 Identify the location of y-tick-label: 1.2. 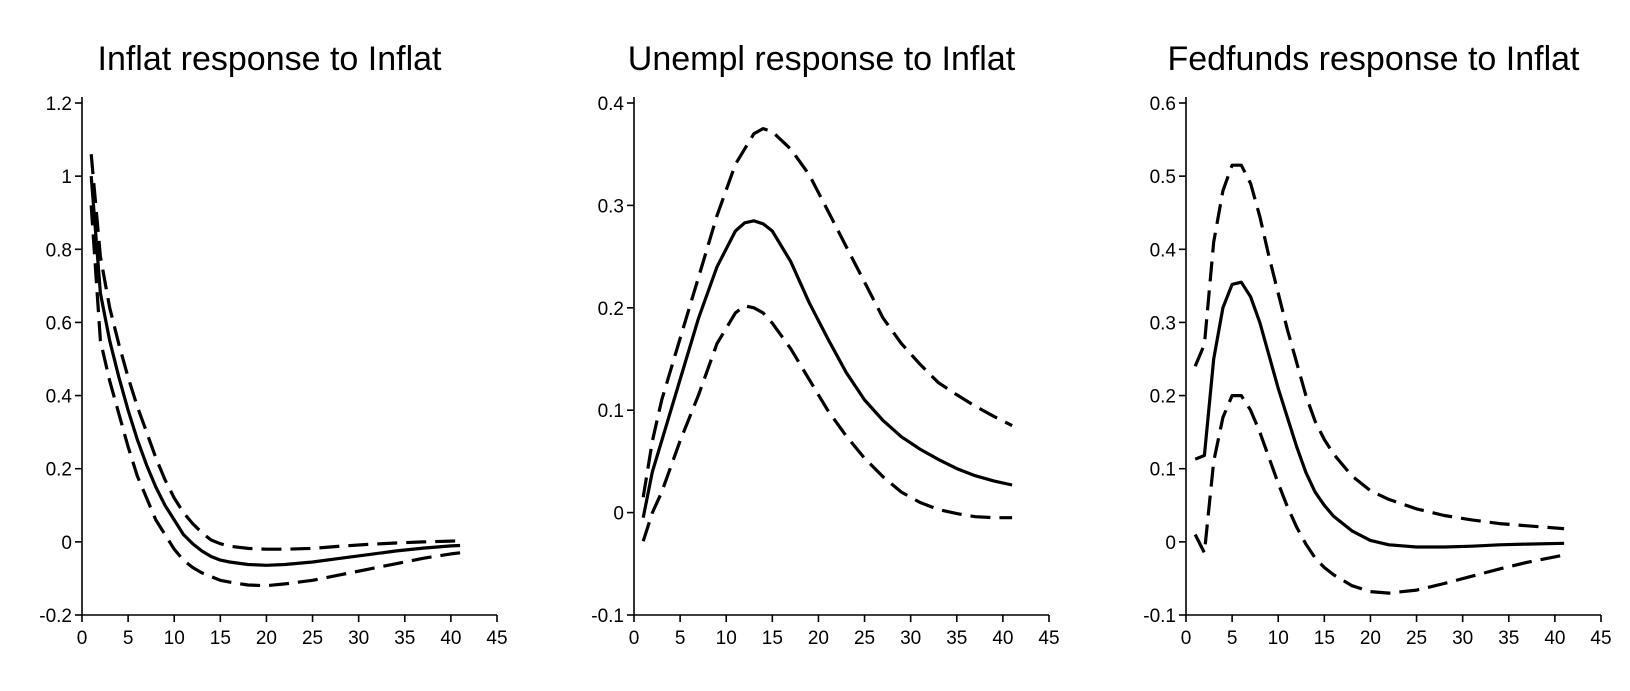
(59, 104).